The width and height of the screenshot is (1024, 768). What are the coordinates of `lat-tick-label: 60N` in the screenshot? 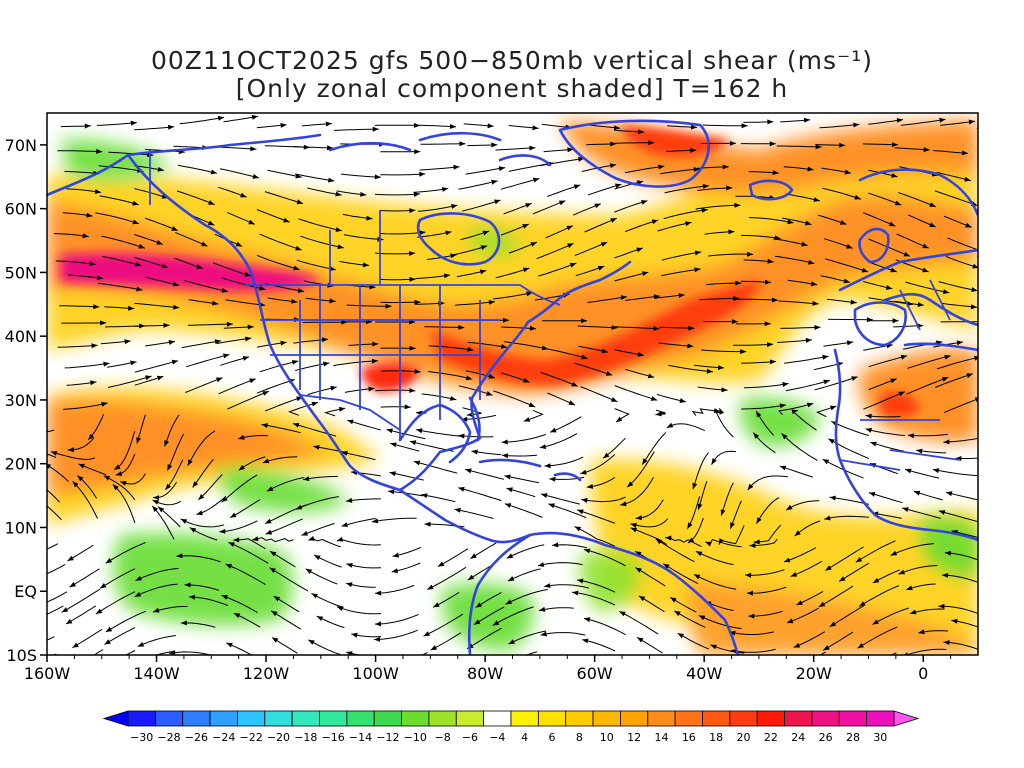 It's located at (21, 209).